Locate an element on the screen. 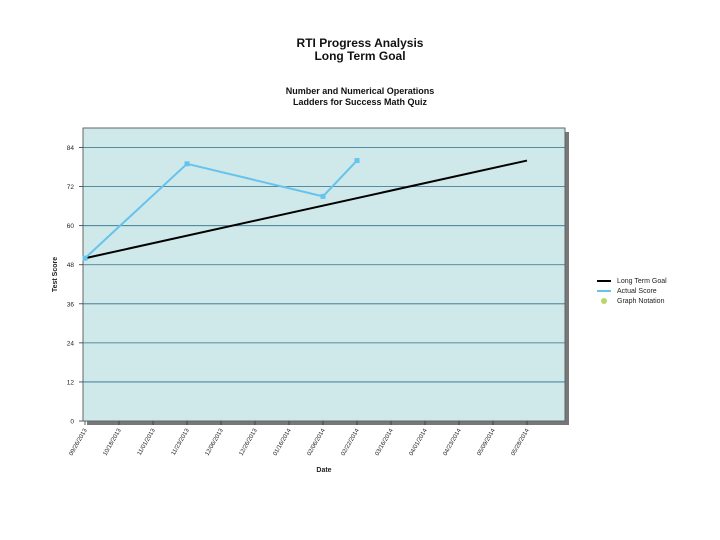 Image resolution: width=720 pixels, height=540 pixels. legend-swatch-goal is located at coordinates (604, 281).